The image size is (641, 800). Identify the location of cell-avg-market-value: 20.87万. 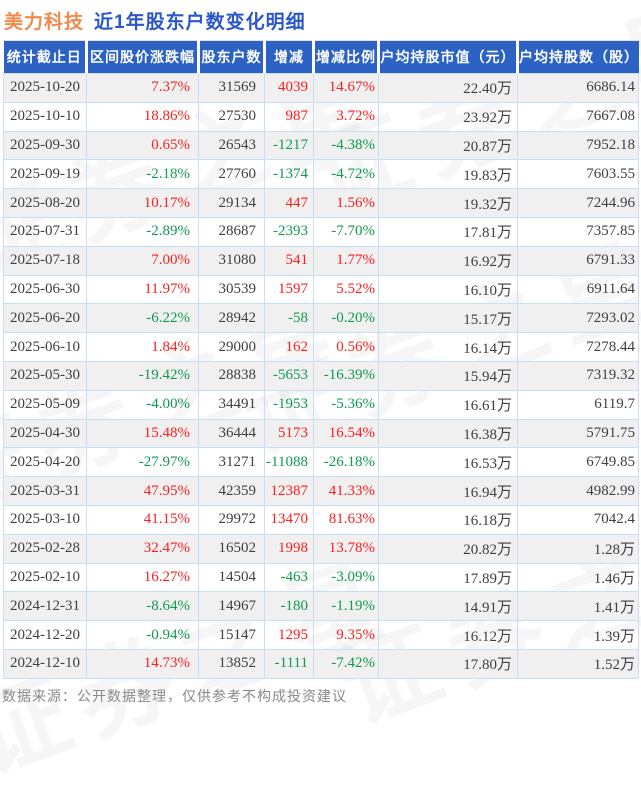
(448, 145).